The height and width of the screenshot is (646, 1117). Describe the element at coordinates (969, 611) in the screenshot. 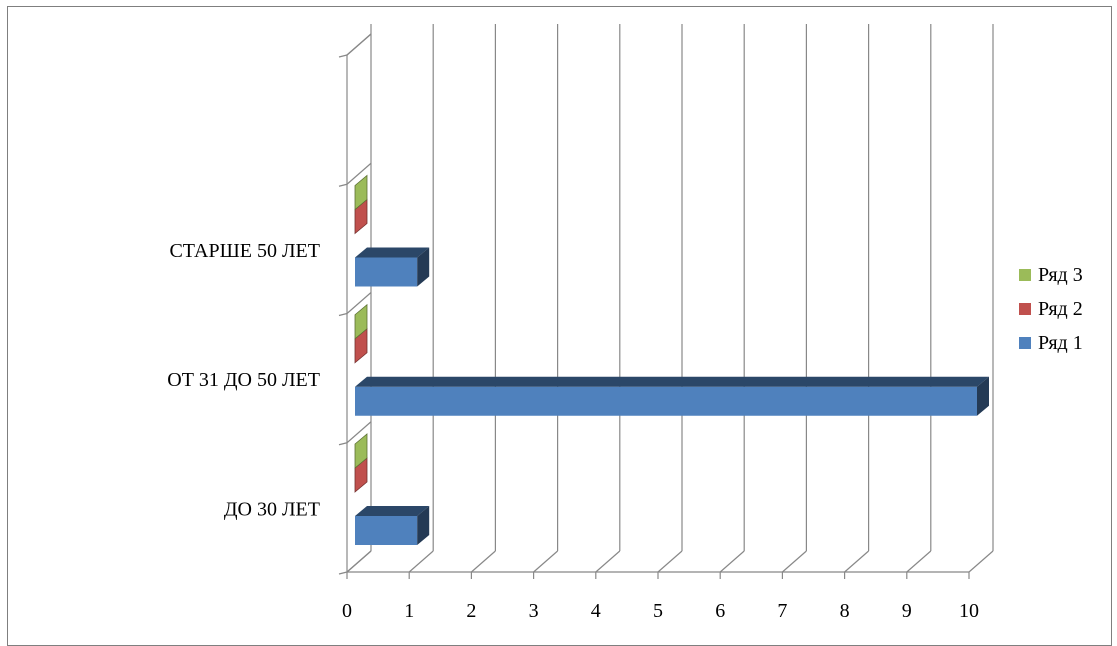

I see `x-tick-label: 10` at that location.